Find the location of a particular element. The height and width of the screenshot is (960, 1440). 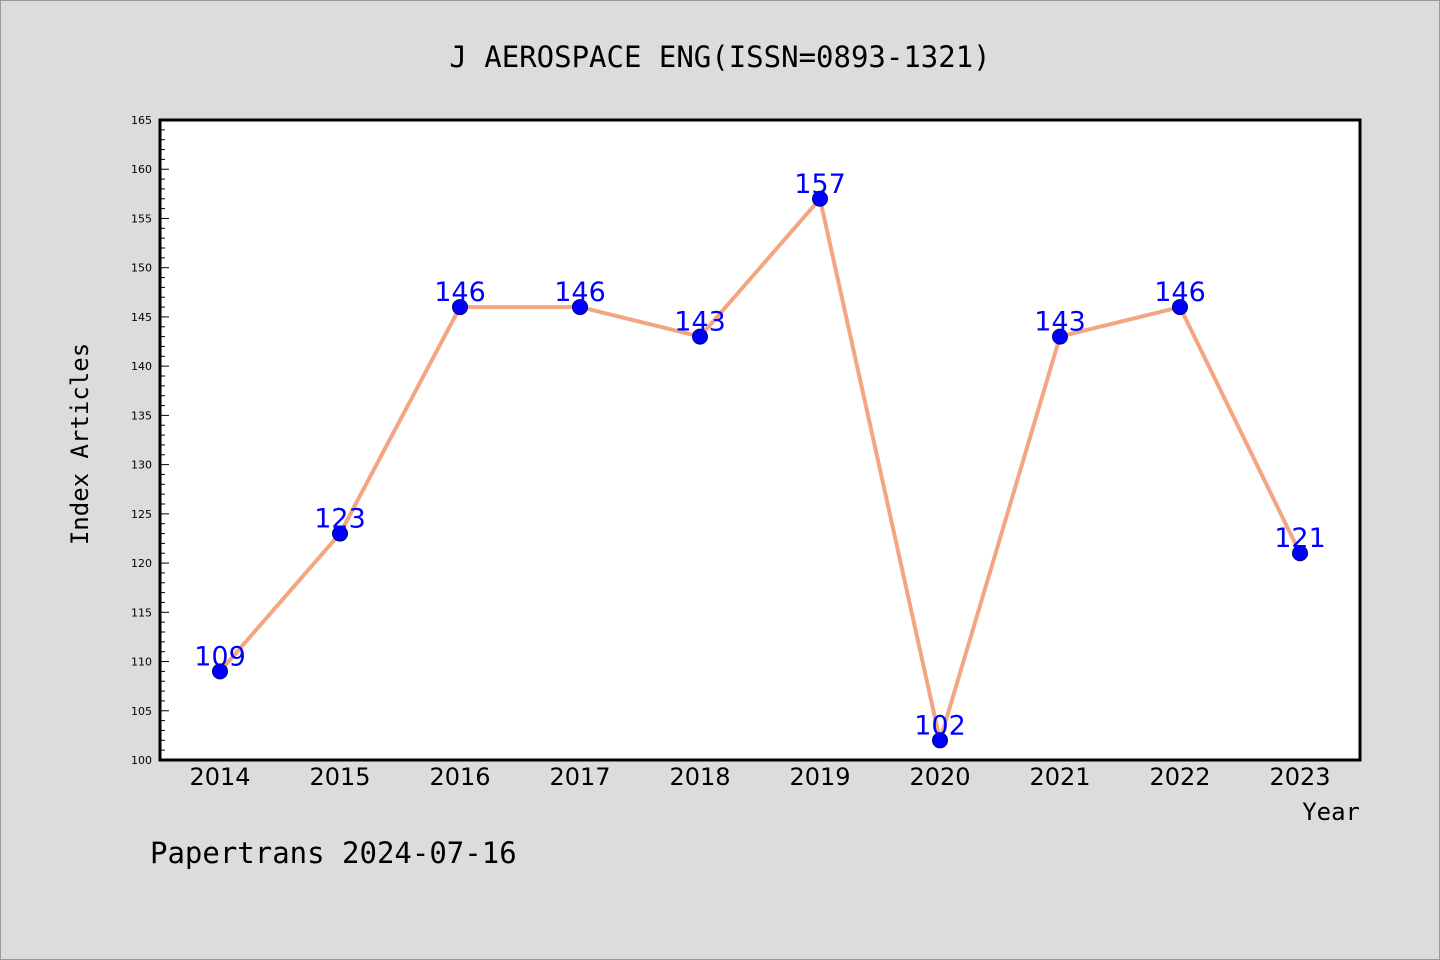

x-tick-label: 2020 is located at coordinates (939, 777).